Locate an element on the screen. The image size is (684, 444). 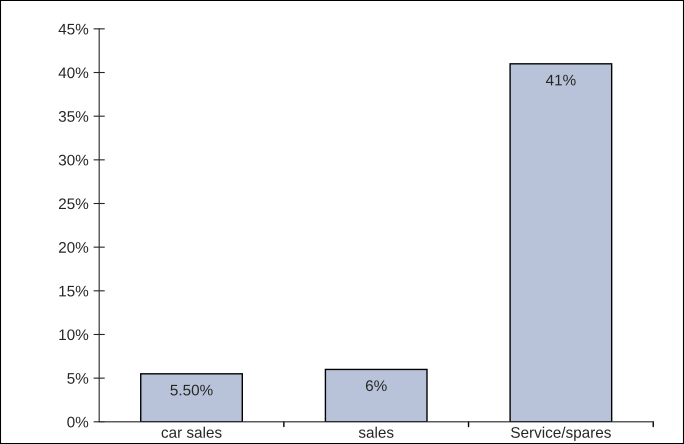
y-tick-label: 10% is located at coordinates (73, 334).